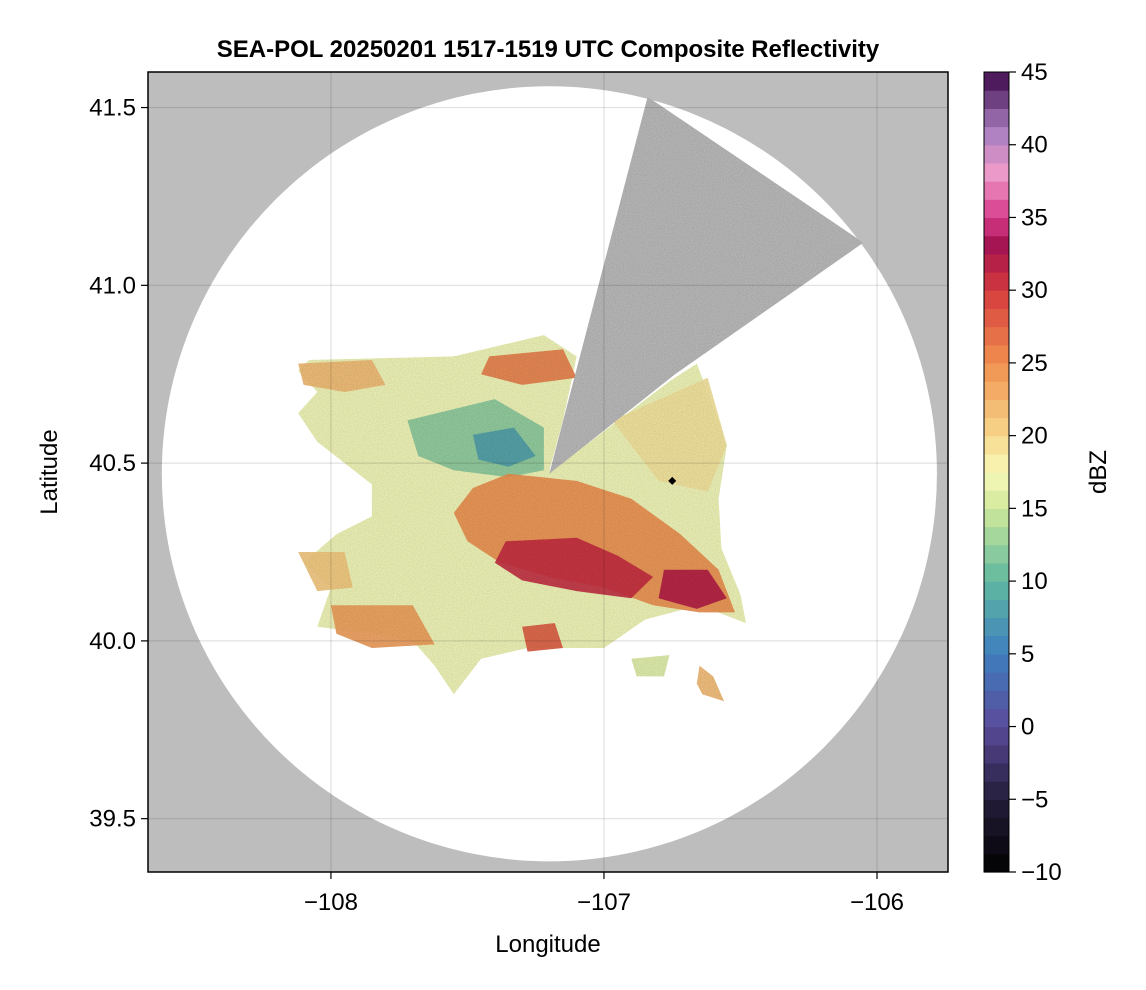  I want to click on site-marker, so click(672, 480).